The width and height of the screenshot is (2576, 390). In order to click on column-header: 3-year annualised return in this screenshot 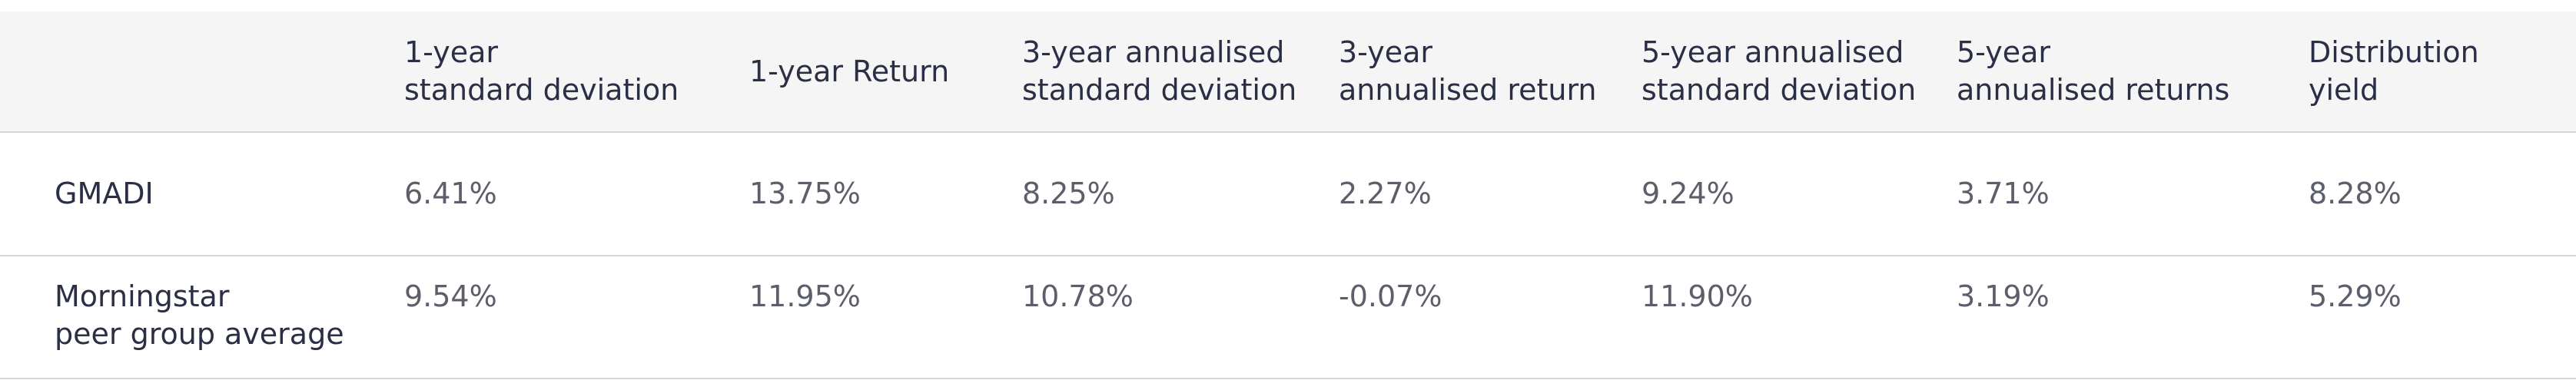, I will do `click(1468, 71)`.